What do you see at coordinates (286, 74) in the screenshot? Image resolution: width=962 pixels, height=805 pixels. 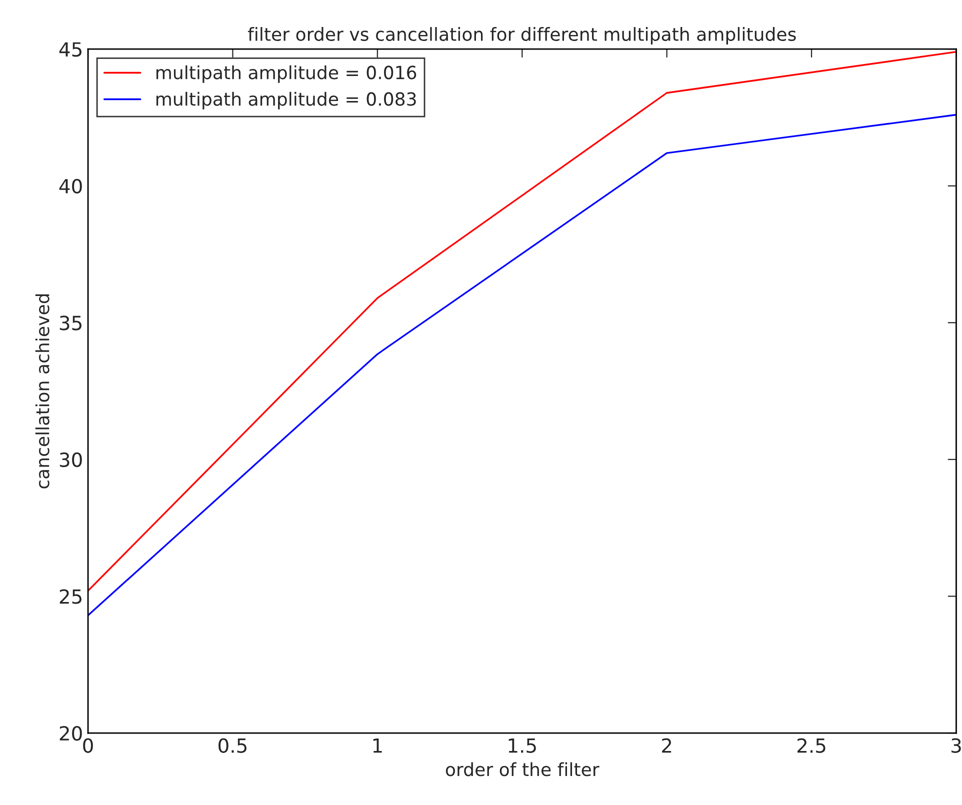 I see `legend-label: multipath amplitude = 0.016` at bounding box center [286, 74].